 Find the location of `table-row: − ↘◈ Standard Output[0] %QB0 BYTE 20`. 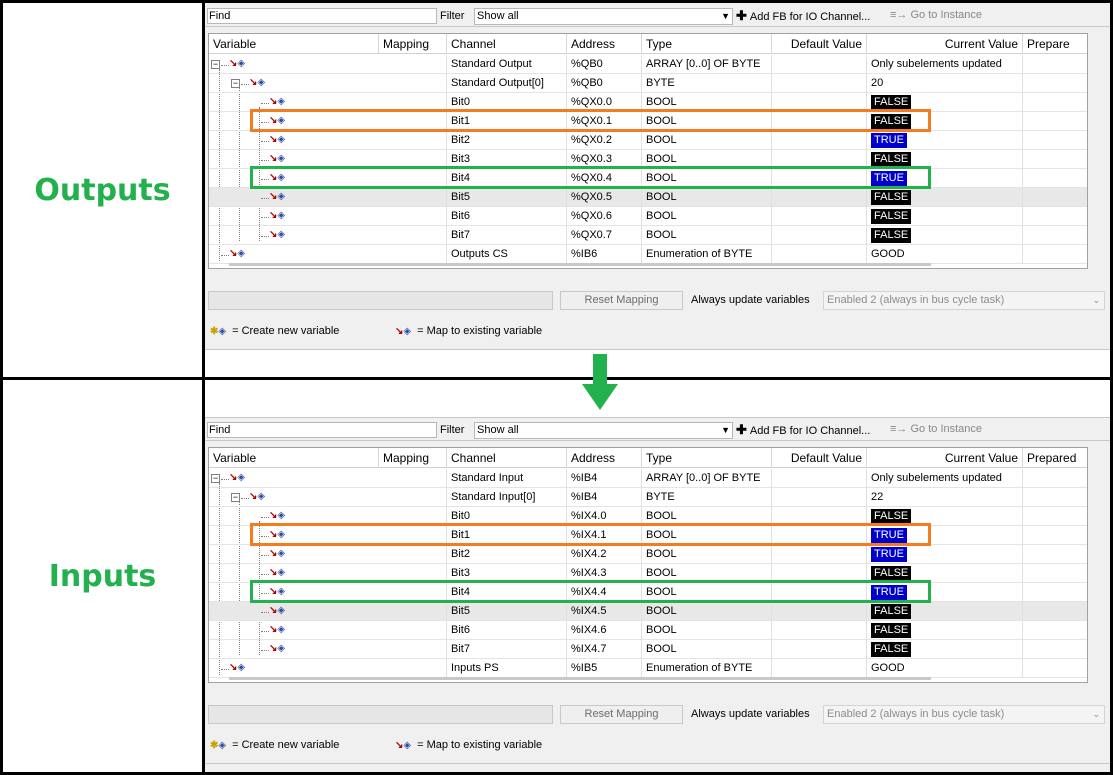

table-row: − ↘◈ Standard Output[0] %QB0 BYTE 20 is located at coordinates (648, 83).